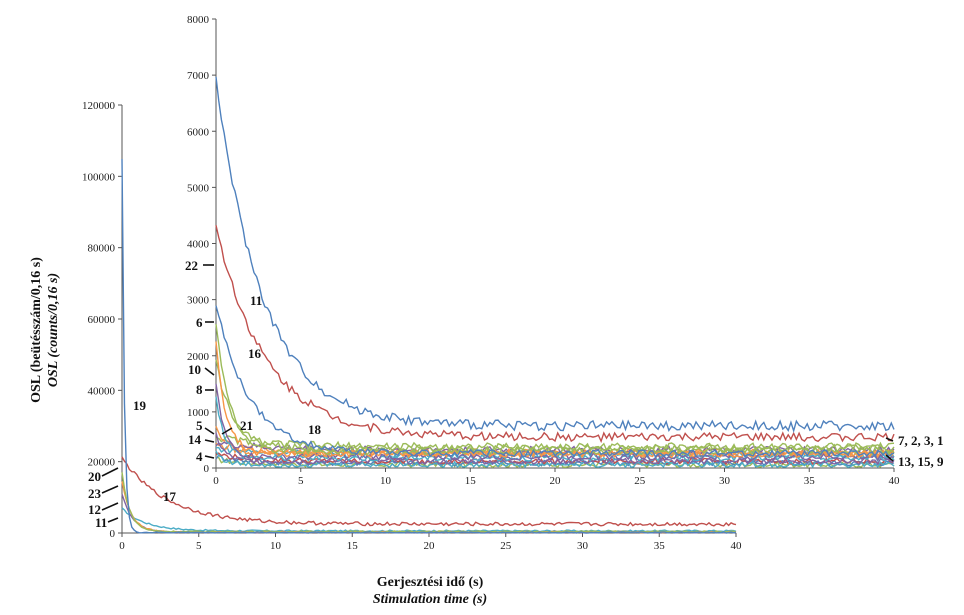 The height and width of the screenshot is (615, 964). I want to click on inset-x-tick-label: 25, so click(640, 481).